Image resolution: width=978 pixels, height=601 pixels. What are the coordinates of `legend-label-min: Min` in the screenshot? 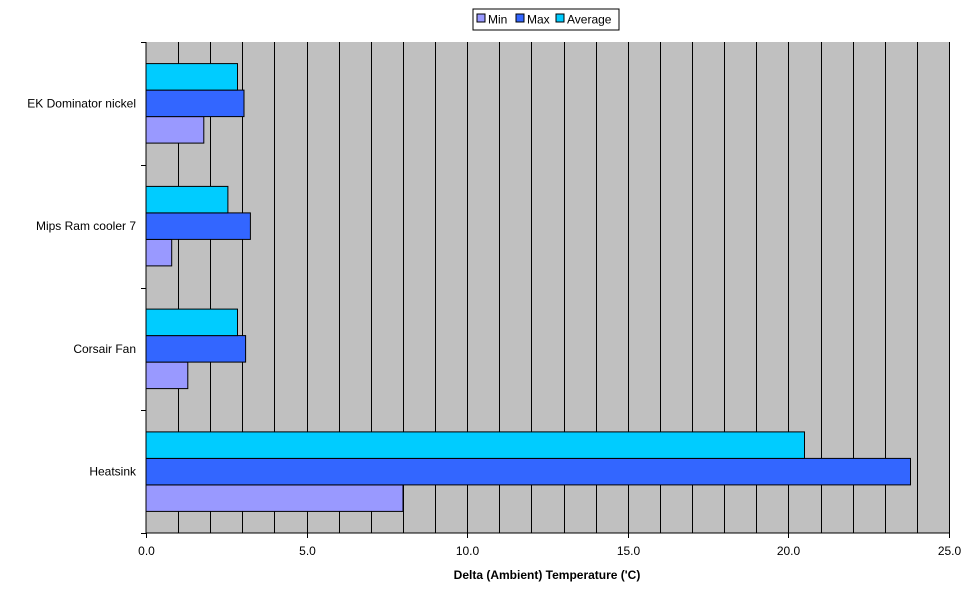 It's located at (497, 20).